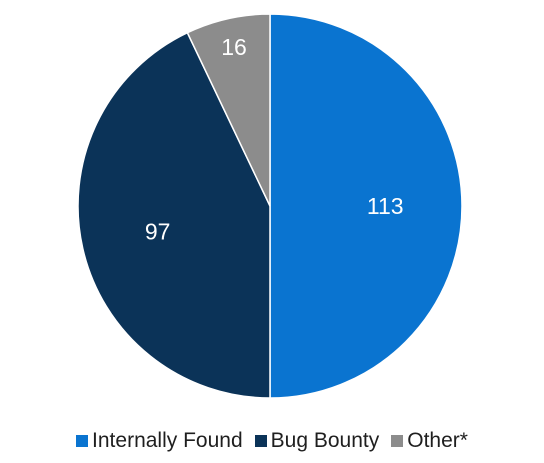  I want to click on pie-slice-other, so click(228, 110).